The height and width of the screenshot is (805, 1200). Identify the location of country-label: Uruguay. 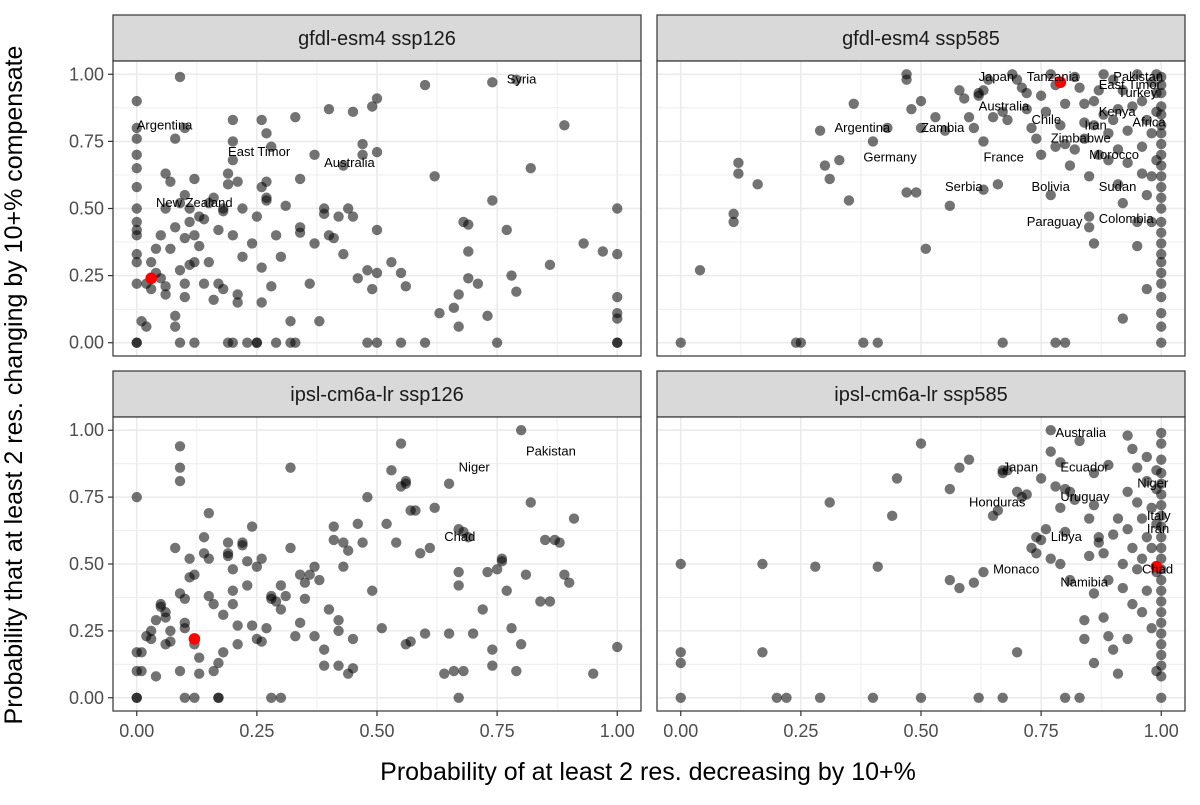
(1085, 496).